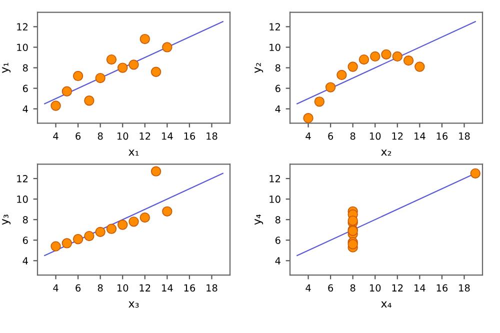 This screenshot has width=500, height=333. I want to click on x-axis-title: x₄, so click(386, 304).